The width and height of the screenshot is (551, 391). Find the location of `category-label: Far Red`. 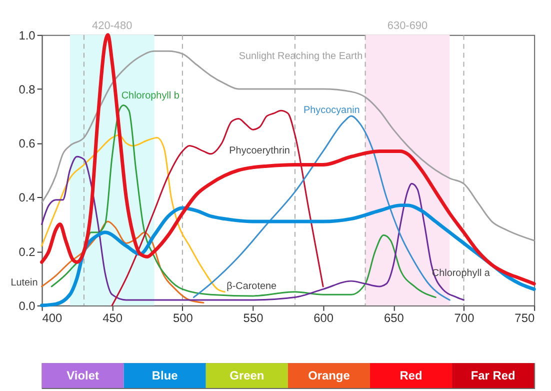

category-label: Far Red is located at coordinates (493, 375).